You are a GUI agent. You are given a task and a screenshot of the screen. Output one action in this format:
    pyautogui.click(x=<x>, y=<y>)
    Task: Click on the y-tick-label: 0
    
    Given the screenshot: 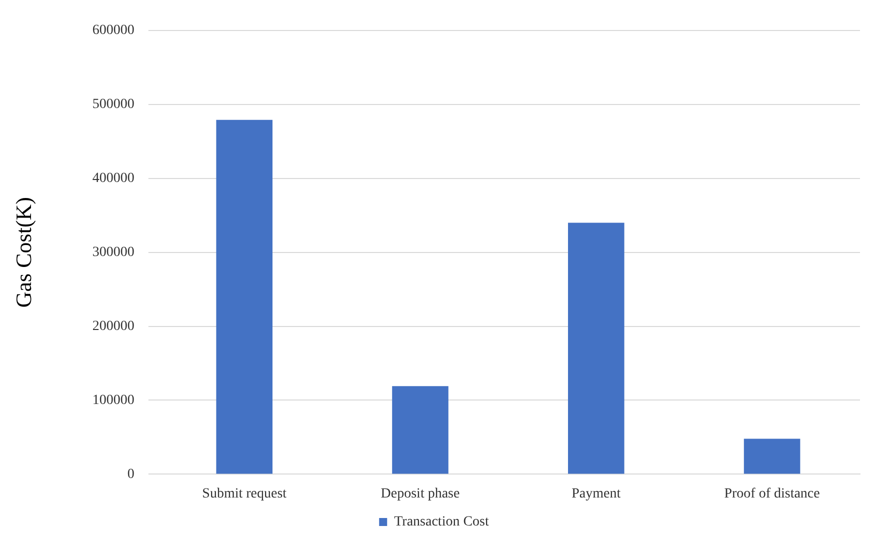 What is the action you would take?
    pyautogui.click(x=130, y=474)
    